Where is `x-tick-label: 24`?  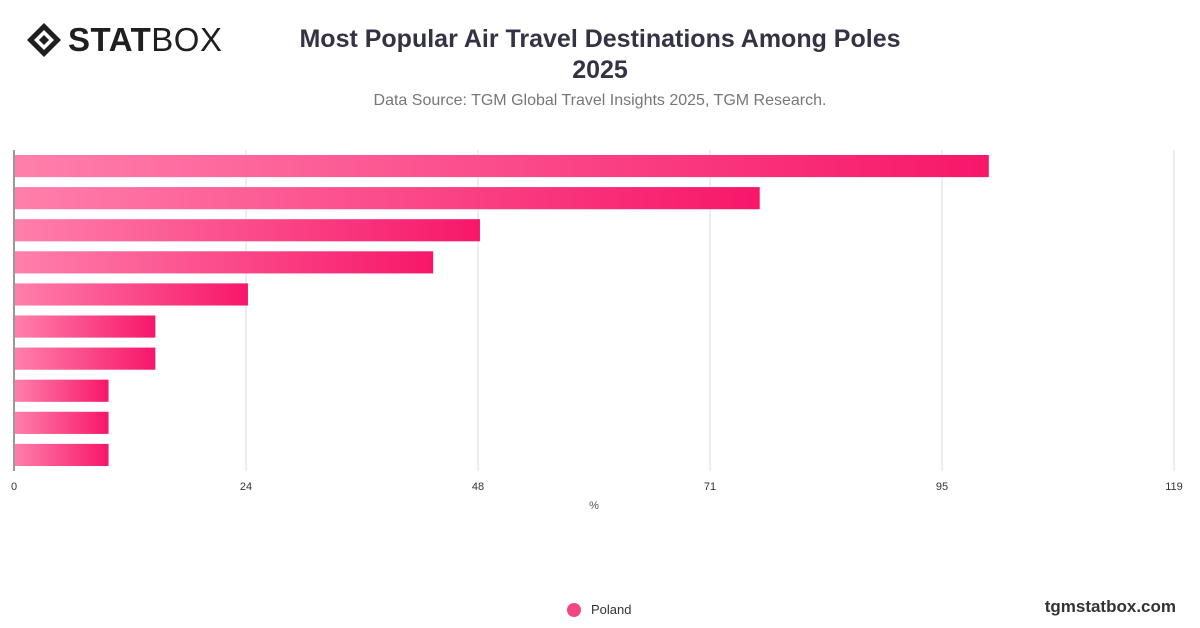 x-tick-label: 24 is located at coordinates (246, 487).